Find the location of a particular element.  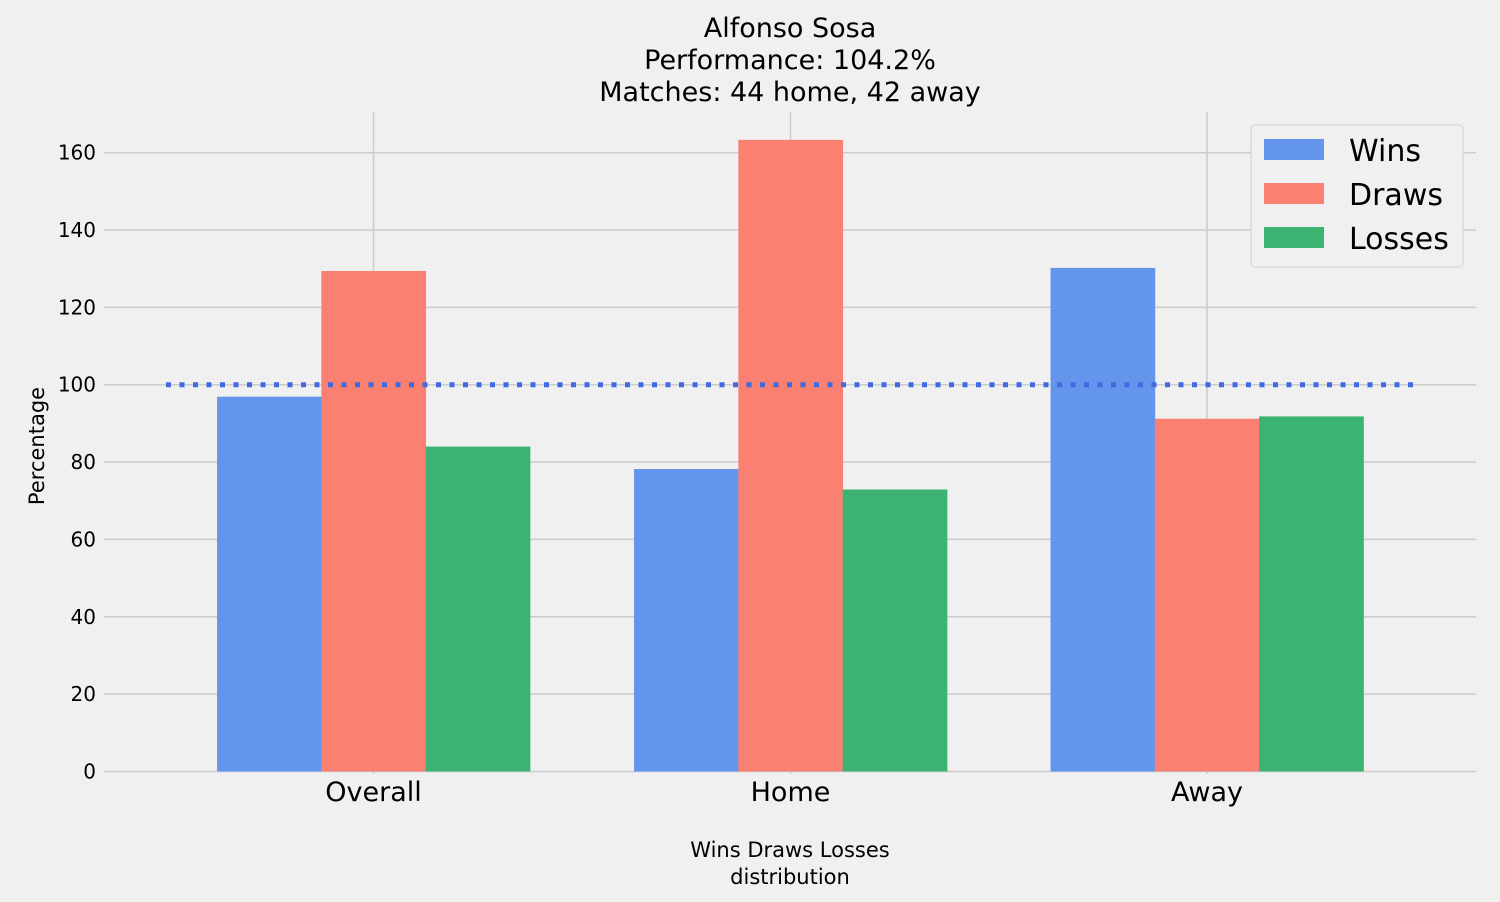

y-tick-label-40: 40 is located at coordinates (83, 617).